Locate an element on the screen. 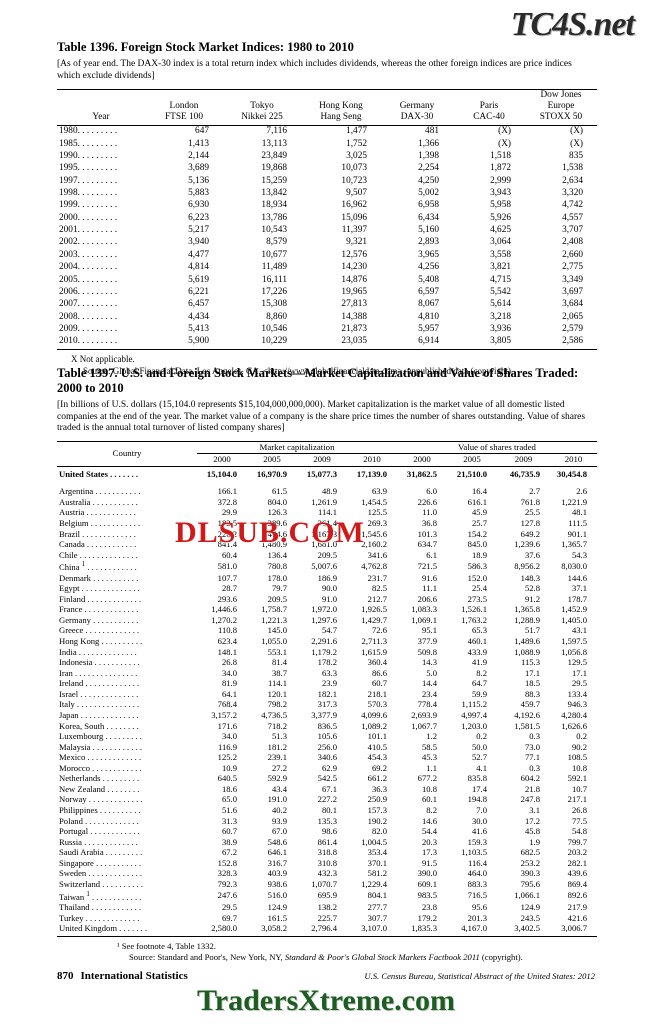 The height and width of the screenshot is (1024, 652). cell-value: 433.9 is located at coordinates (477, 651).